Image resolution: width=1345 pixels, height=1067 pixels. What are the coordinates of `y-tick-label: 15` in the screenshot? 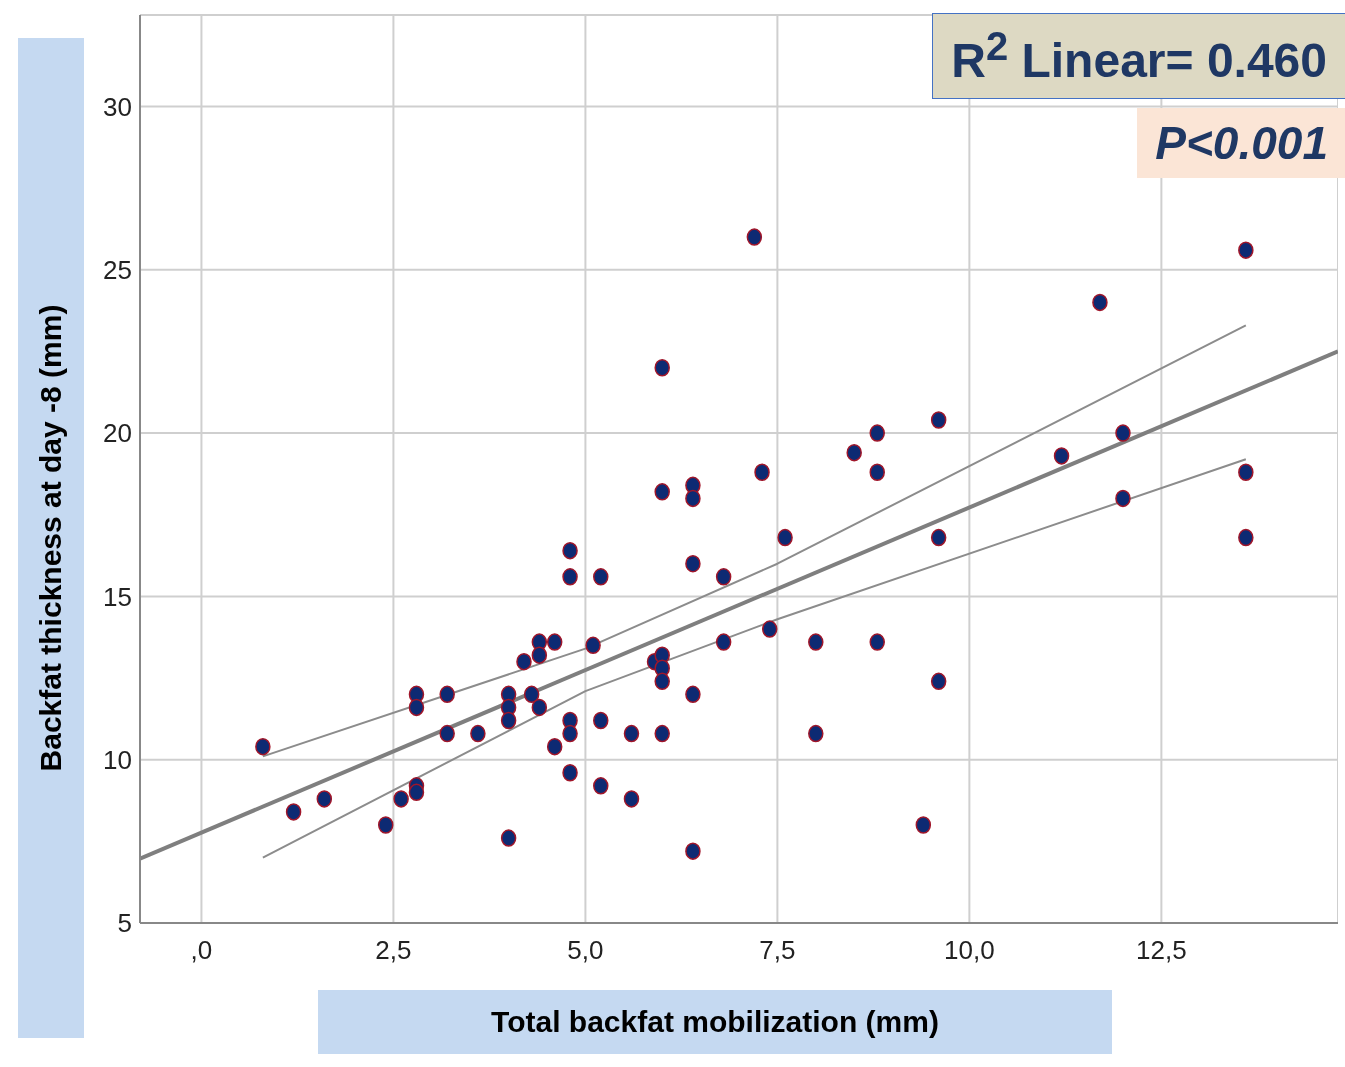 It's located at (117, 596).